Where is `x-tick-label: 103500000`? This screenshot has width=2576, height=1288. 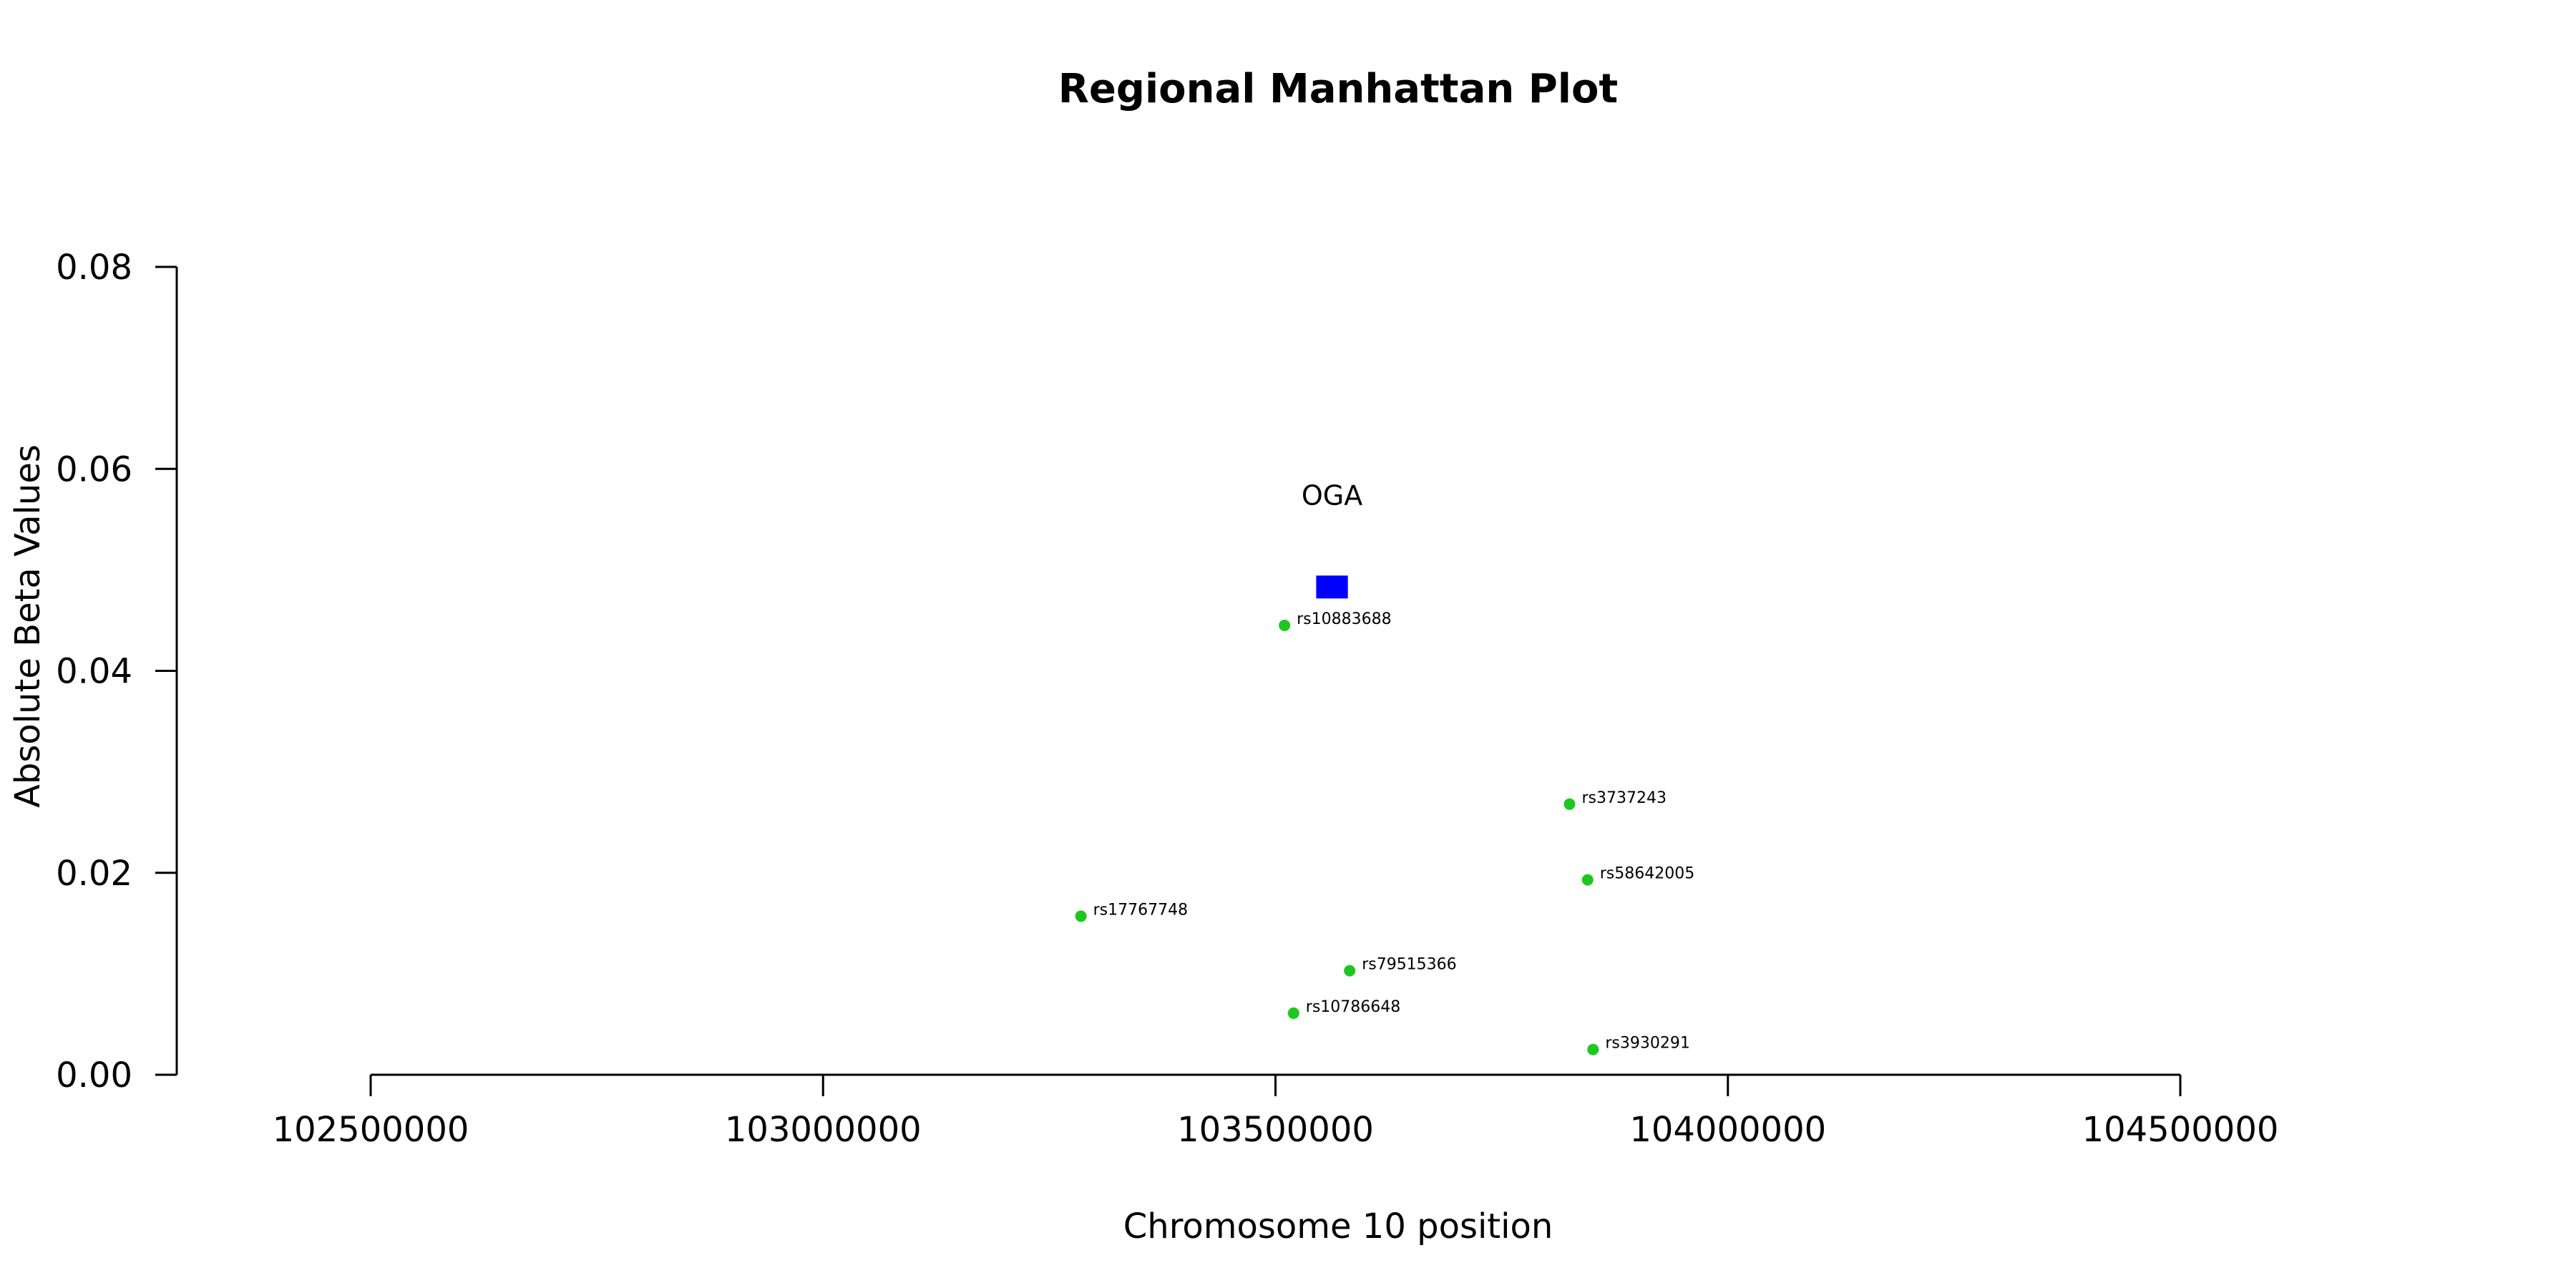 x-tick-label: 103500000 is located at coordinates (1275, 1130).